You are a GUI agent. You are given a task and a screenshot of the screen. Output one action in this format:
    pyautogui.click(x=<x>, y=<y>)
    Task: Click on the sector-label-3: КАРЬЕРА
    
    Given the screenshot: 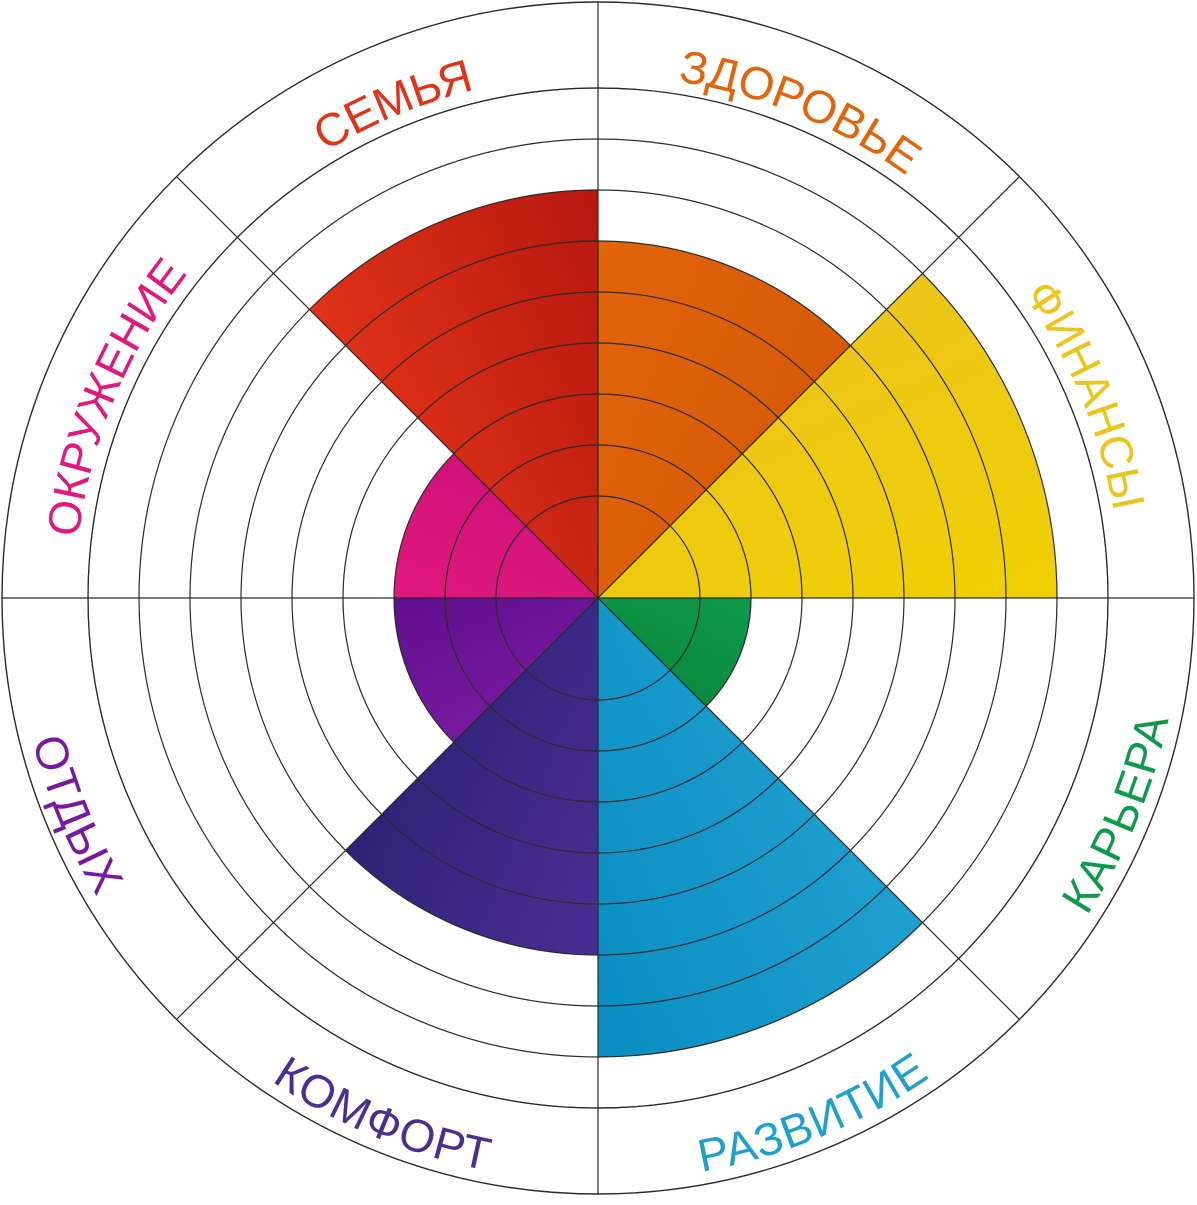 What is the action you would take?
    pyautogui.click(x=1114, y=815)
    